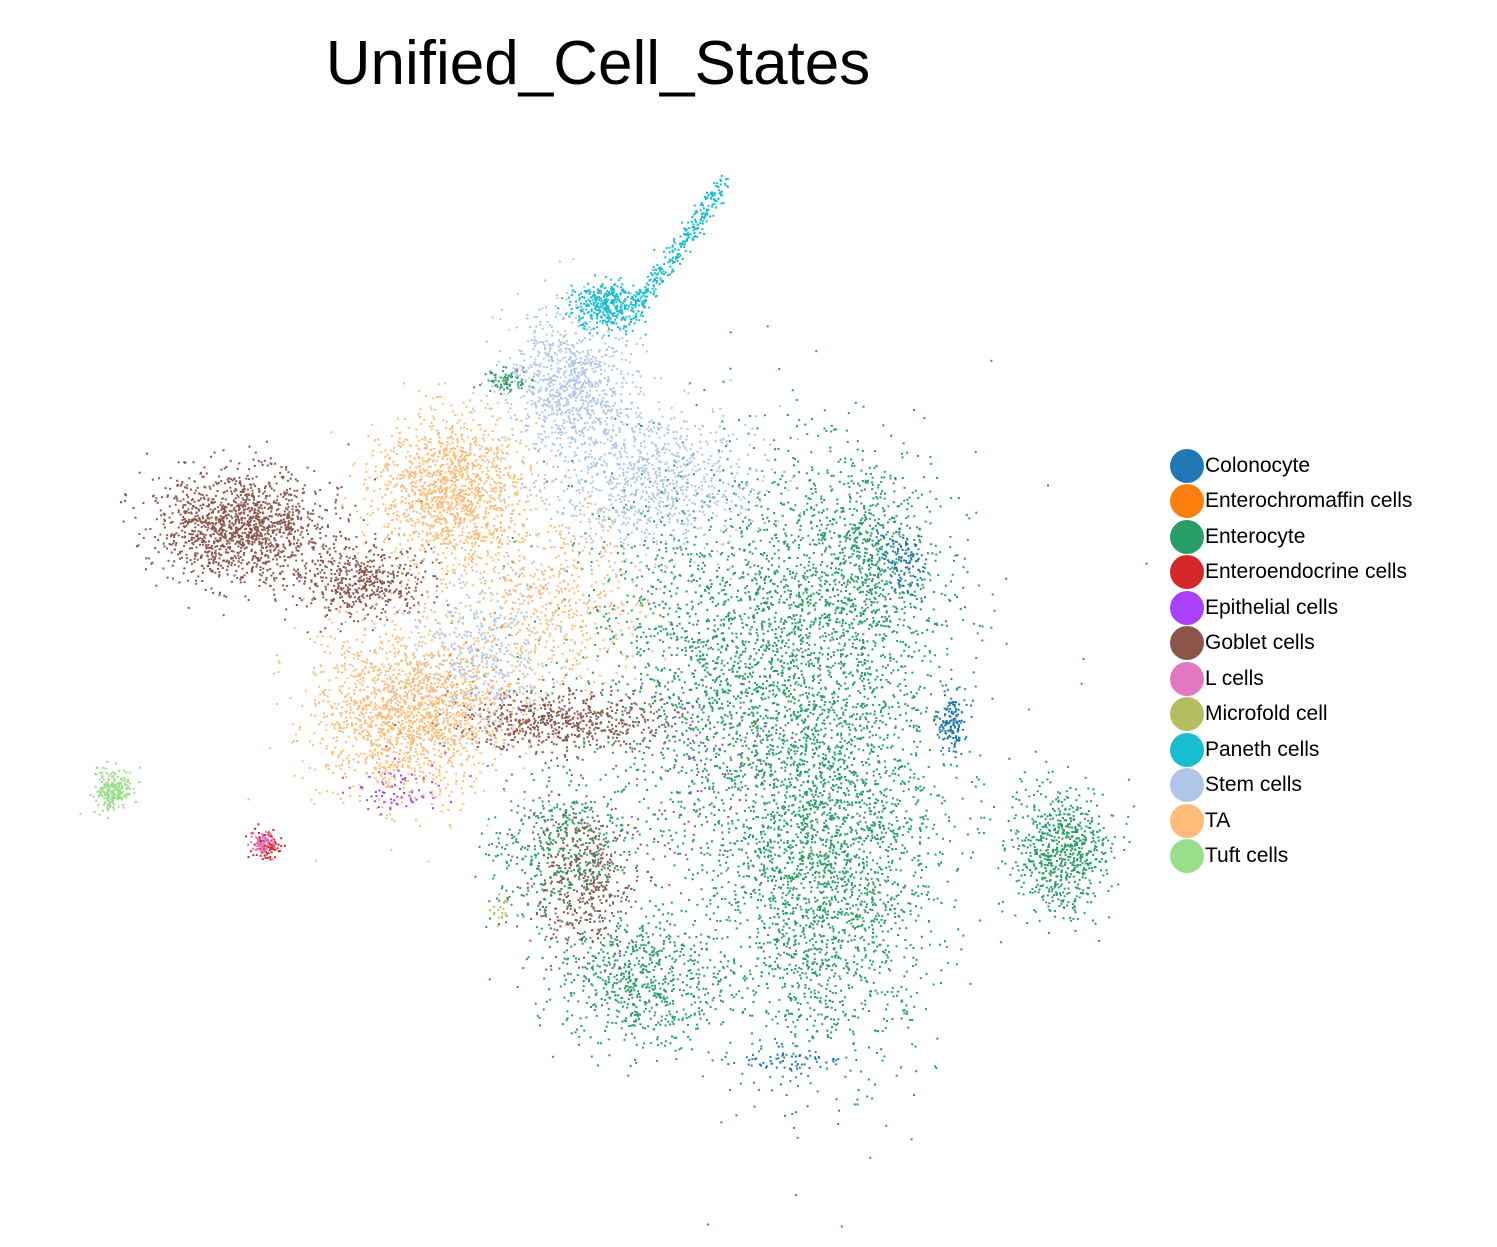 The image size is (1497, 1247). What do you see at coordinates (1258, 465) in the screenshot?
I see `legend-label: Colonocyte` at bounding box center [1258, 465].